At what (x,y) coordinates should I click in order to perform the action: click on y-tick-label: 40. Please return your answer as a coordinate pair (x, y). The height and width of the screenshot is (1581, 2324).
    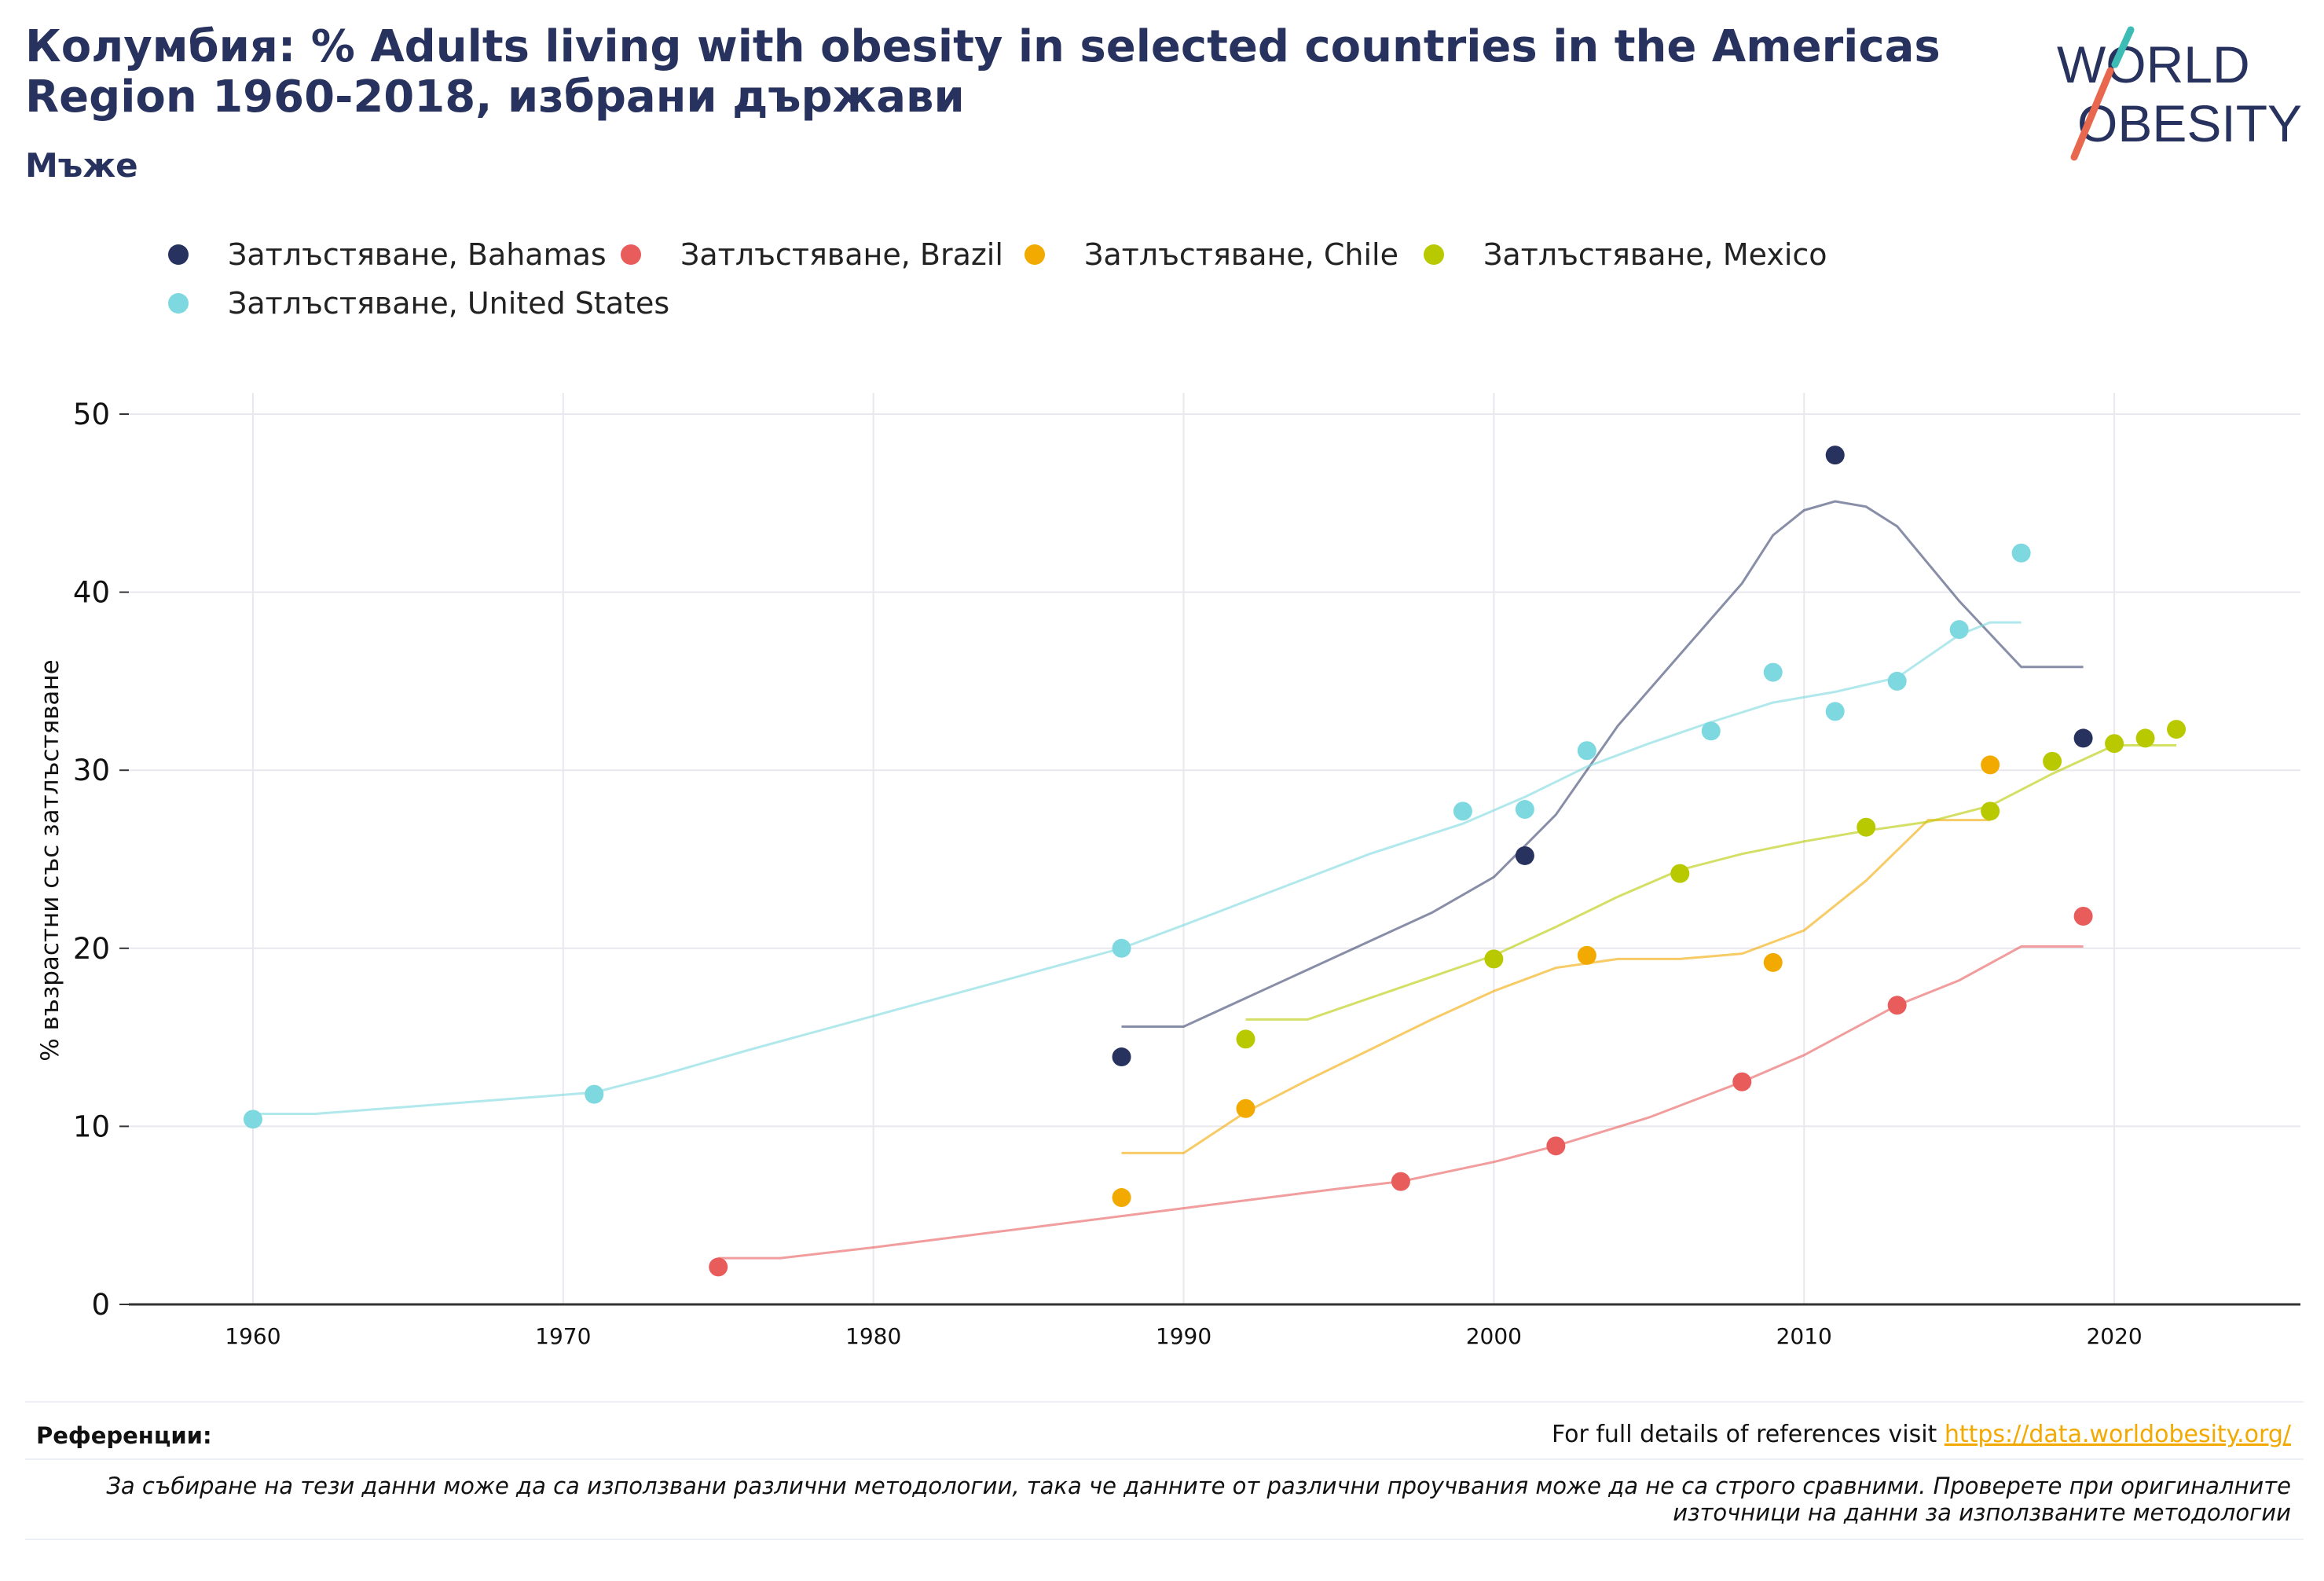
    Looking at the image, I should click on (91, 593).